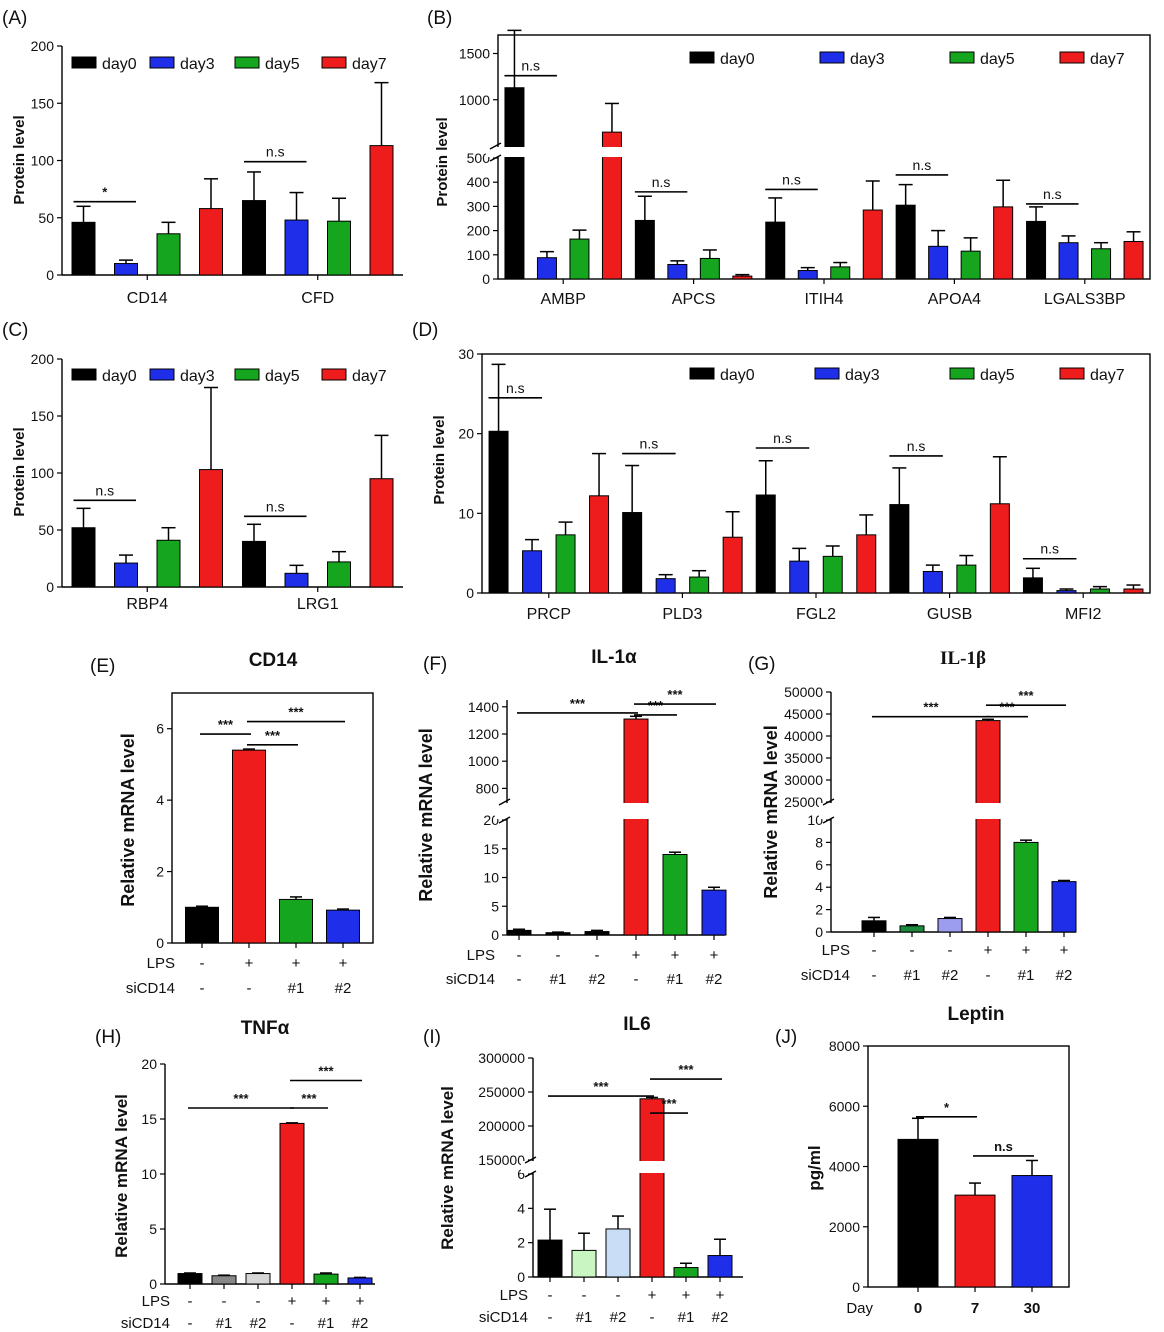 This screenshot has width=1164, height=1332. I want to click on y-tick-label: 6, so click(160, 729).